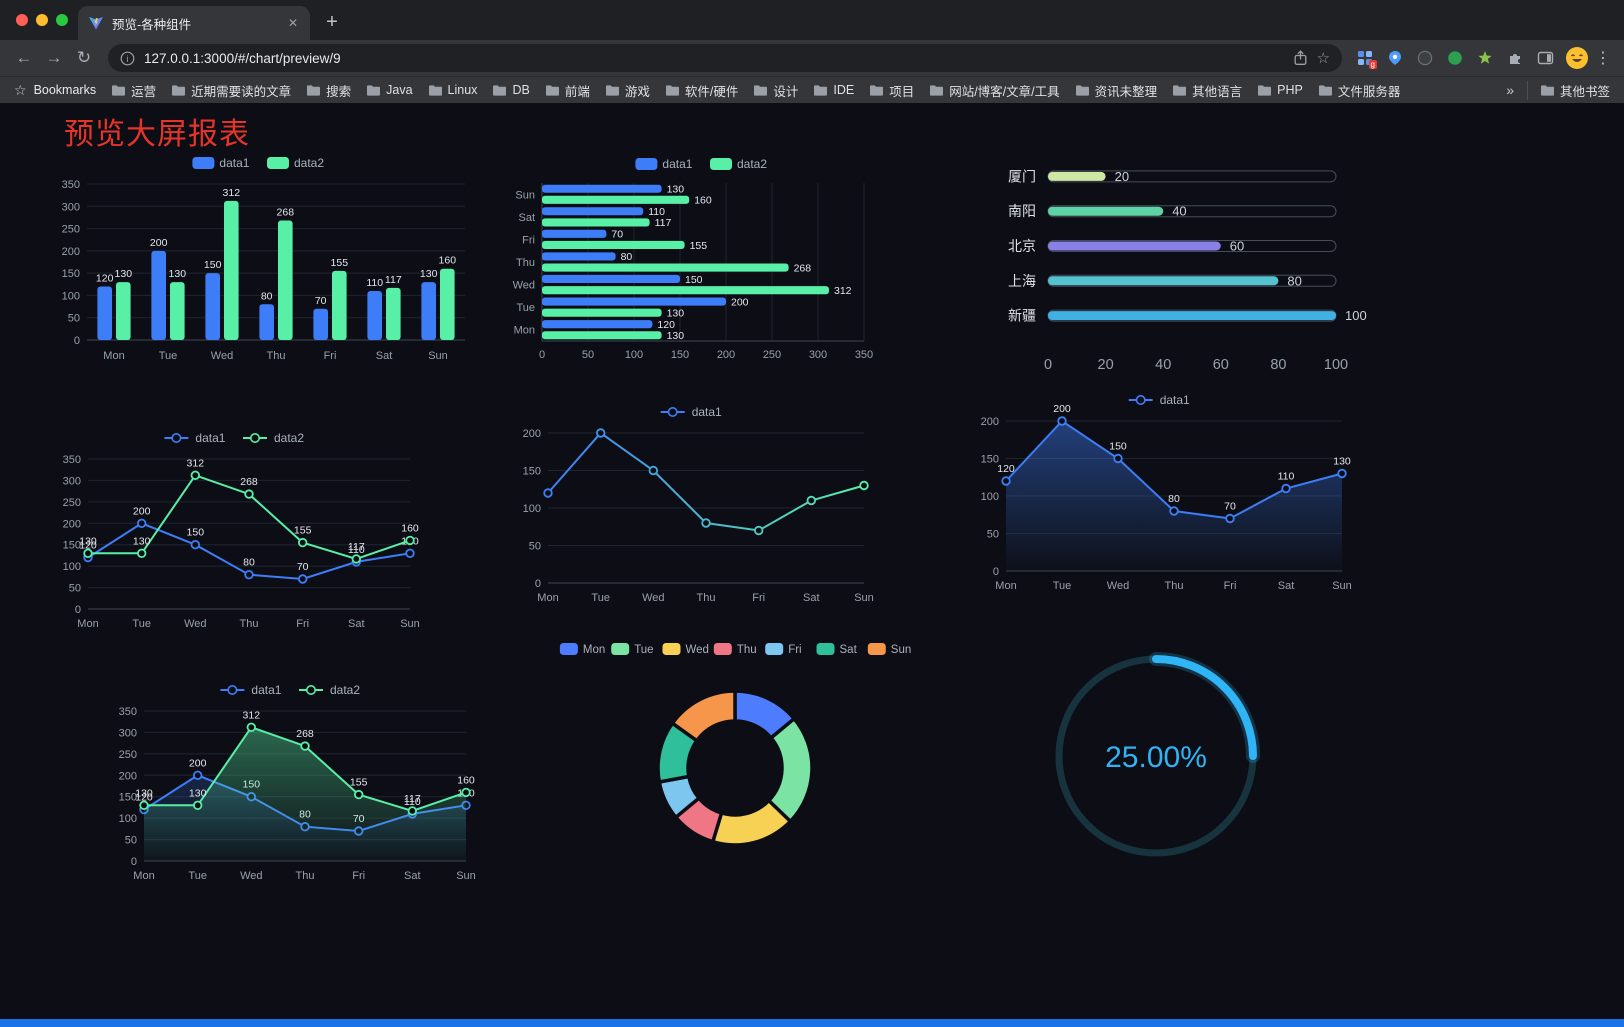  What do you see at coordinates (833, 90) in the screenshot?
I see `bookmark-item: IDE` at bounding box center [833, 90].